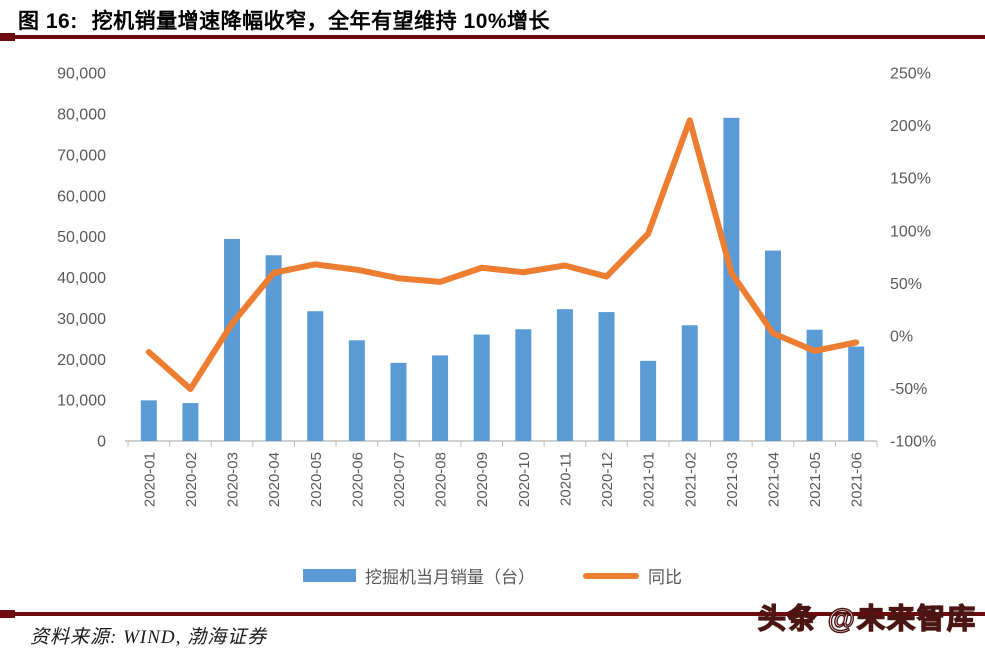 Image resolution: width=985 pixels, height=653 pixels. I want to click on source-note: 资料来源: WIND, 渤海证券, so click(149, 637).